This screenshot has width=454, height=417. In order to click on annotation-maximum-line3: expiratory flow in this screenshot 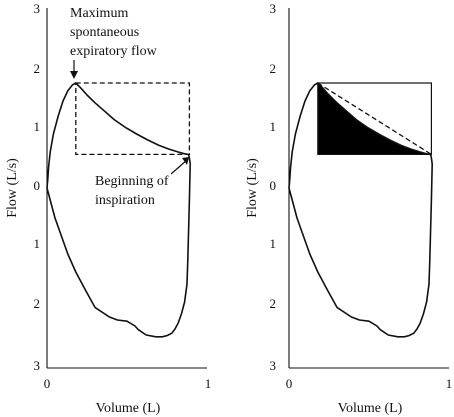, I will do `click(114, 51)`.